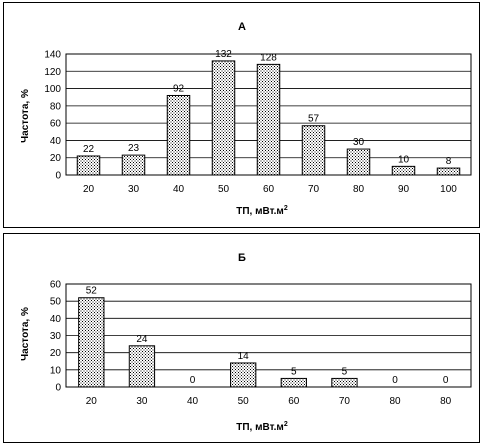 Image resolution: width=483 pixels, height=446 pixels. I want to click on data-label: 52, so click(92, 291).